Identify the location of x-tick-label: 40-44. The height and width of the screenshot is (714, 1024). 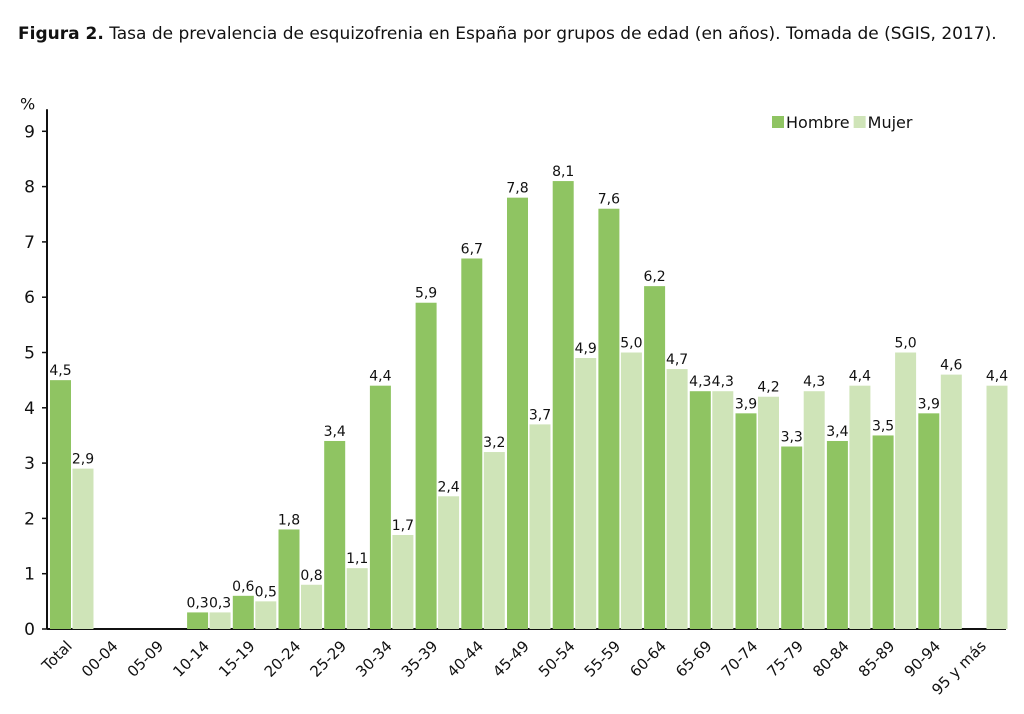
(466, 659).